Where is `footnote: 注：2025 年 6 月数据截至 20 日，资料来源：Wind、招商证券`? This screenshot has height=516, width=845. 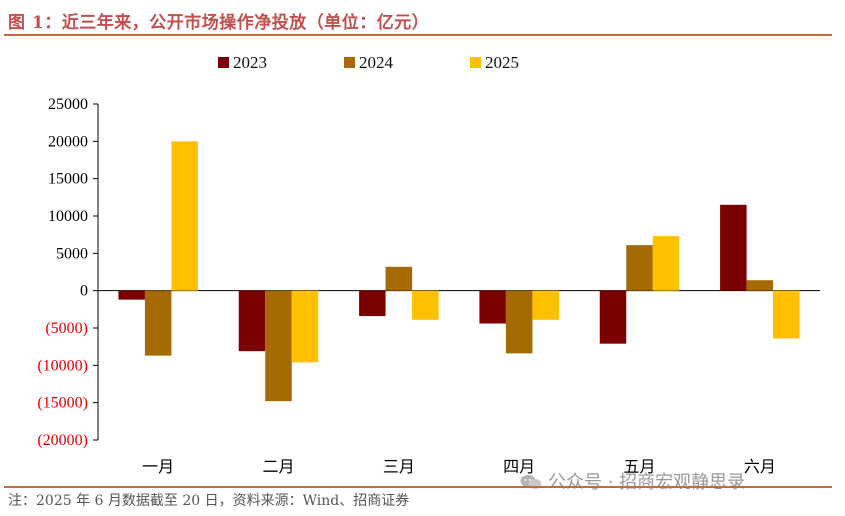
footnote: 注：2025 年 6 月数据截至 20 日，资料来源：Wind、招商证券 is located at coordinates (209, 501).